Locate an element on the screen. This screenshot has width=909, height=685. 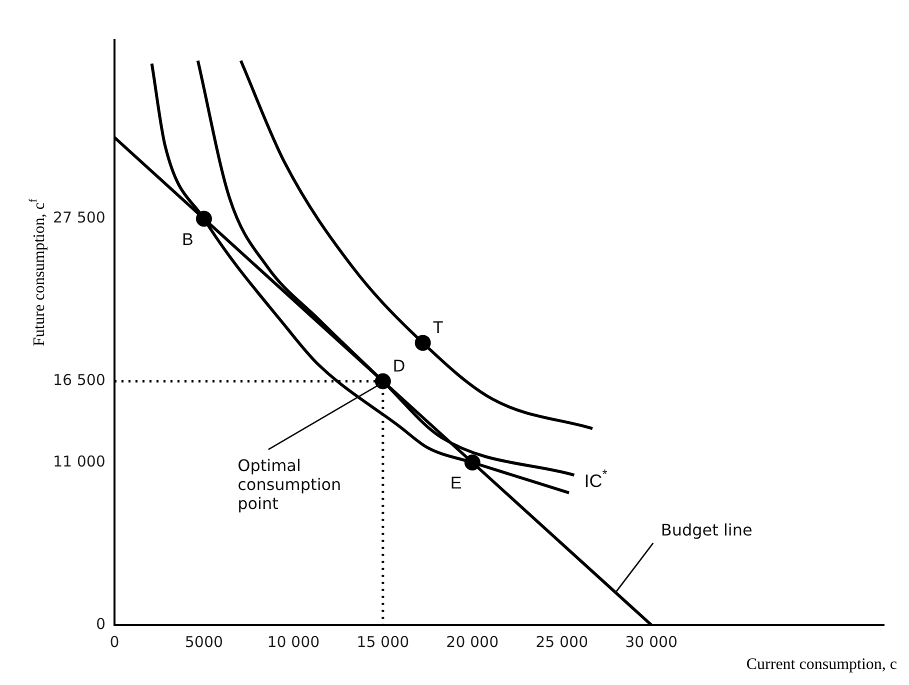
annotation: Budget line is located at coordinates (706, 530).